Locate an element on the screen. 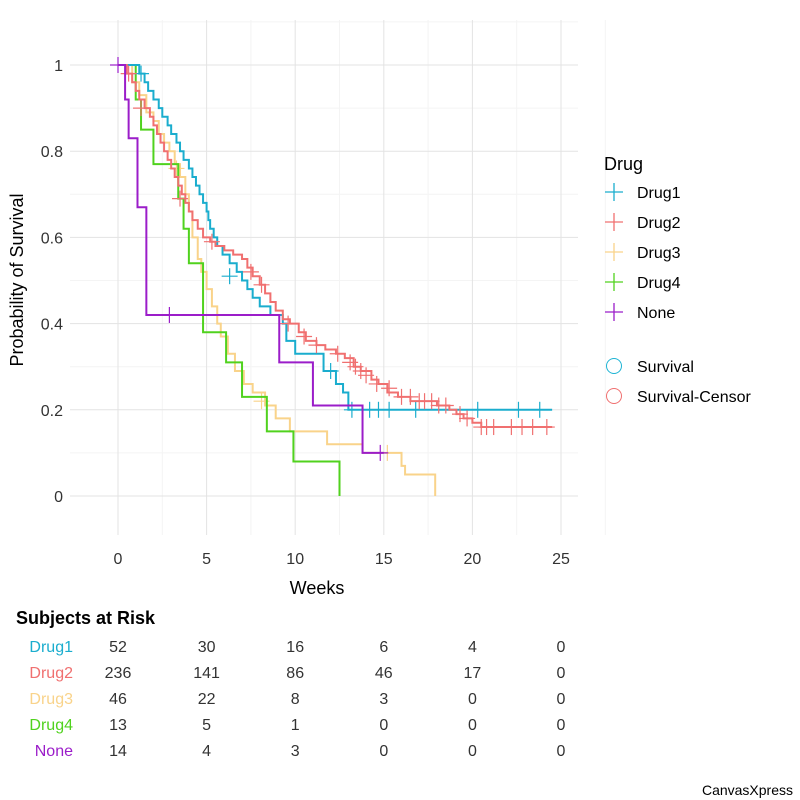 The width and height of the screenshot is (800, 800). risk-cell: 13 is located at coordinates (118, 725).